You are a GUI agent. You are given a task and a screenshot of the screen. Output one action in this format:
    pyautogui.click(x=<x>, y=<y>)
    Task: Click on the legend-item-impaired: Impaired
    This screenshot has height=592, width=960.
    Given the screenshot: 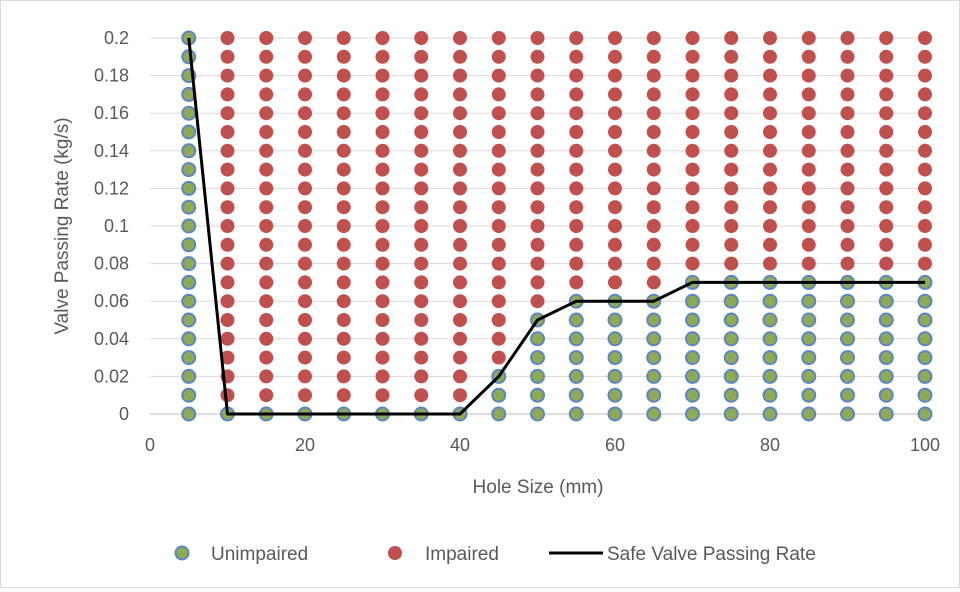 What is the action you would take?
    pyautogui.click(x=443, y=554)
    